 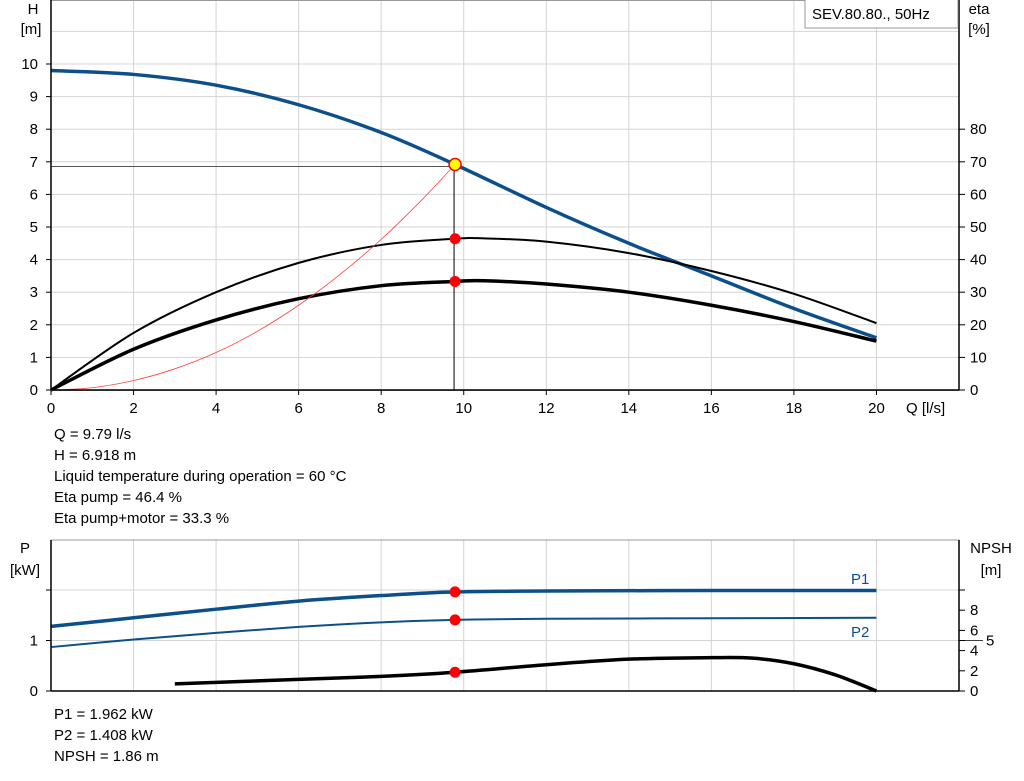 What do you see at coordinates (455, 239) in the screenshot?
I see `eta-pump-marker` at bounding box center [455, 239].